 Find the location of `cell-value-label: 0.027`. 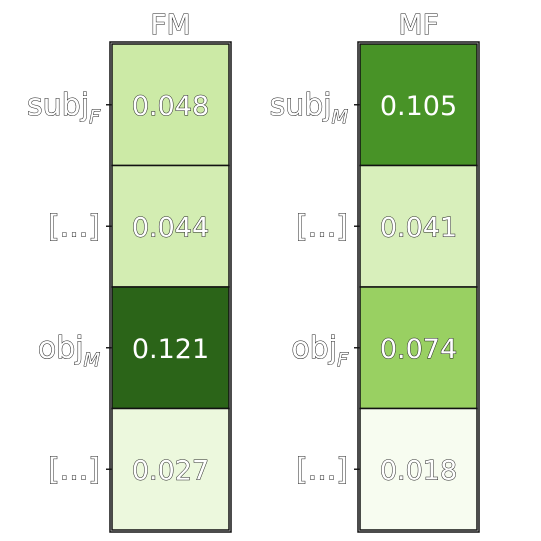

cell-value-label: 0.027 is located at coordinates (170, 470).